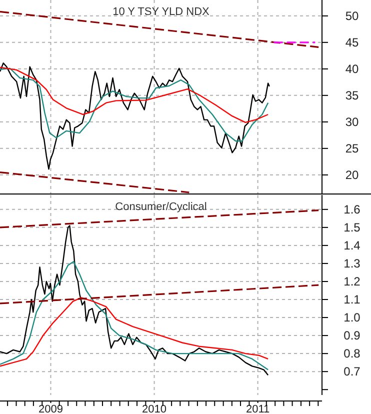 The image size is (371, 414). What do you see at coordinates (258, 409) in the screenshot?
I see `x-tick-label: 2011` at bounding box center [258, 409].